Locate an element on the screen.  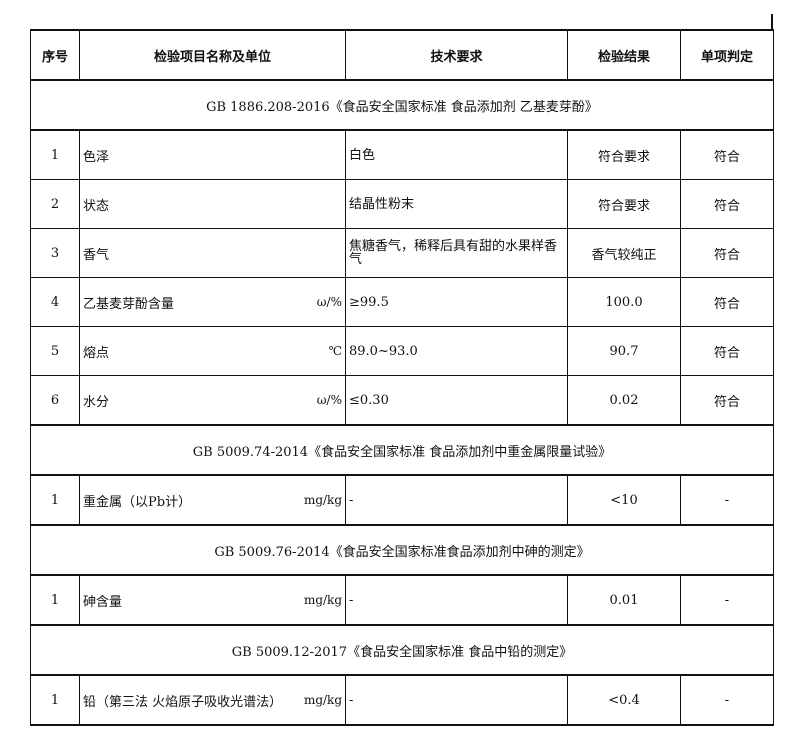
table-row: 3 香气 焦糖香气，稀释后具有甜的水果样香气 香气较纯正 符合 is located at coordinates (402, 253).